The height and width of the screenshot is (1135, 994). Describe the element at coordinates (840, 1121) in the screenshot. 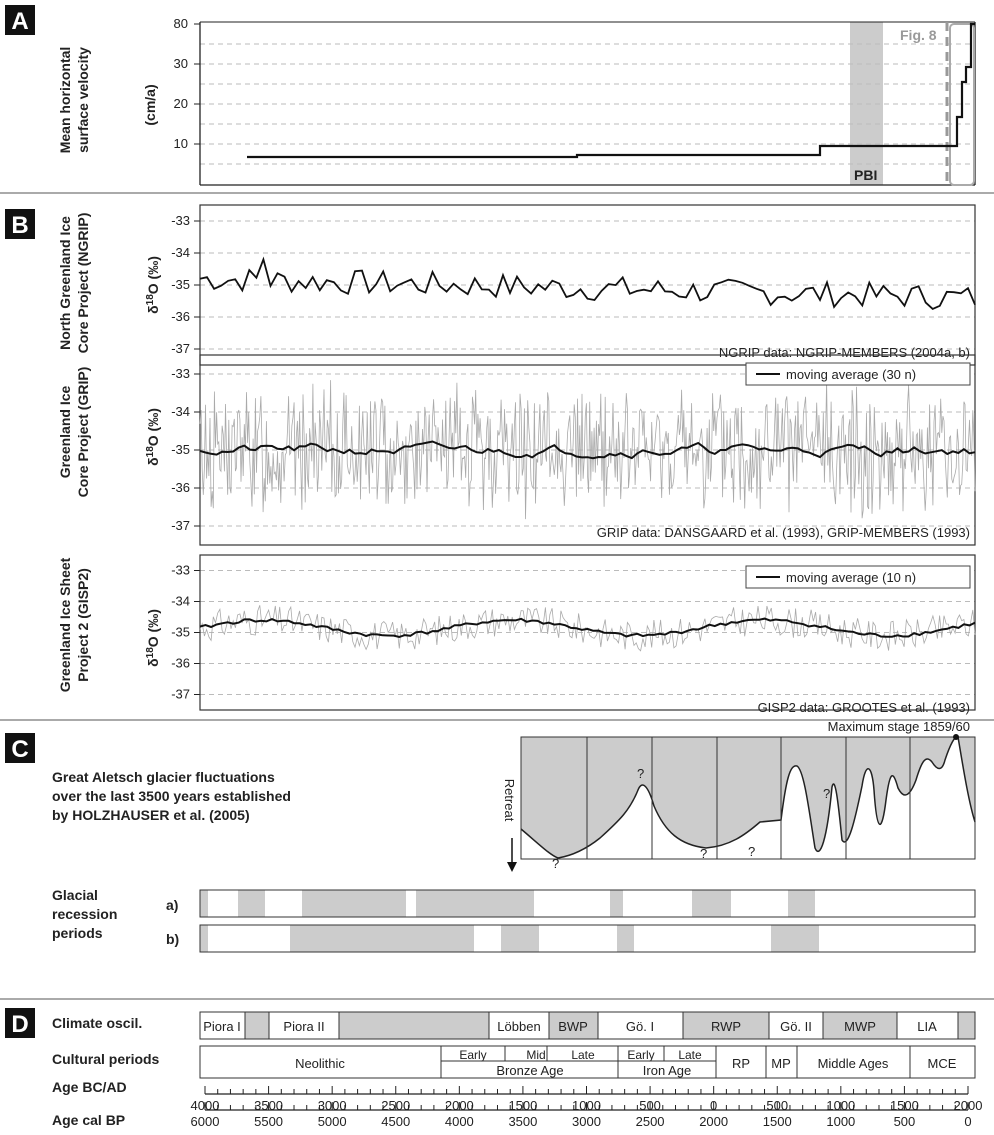

I see `age-tick: 1000` at that location.